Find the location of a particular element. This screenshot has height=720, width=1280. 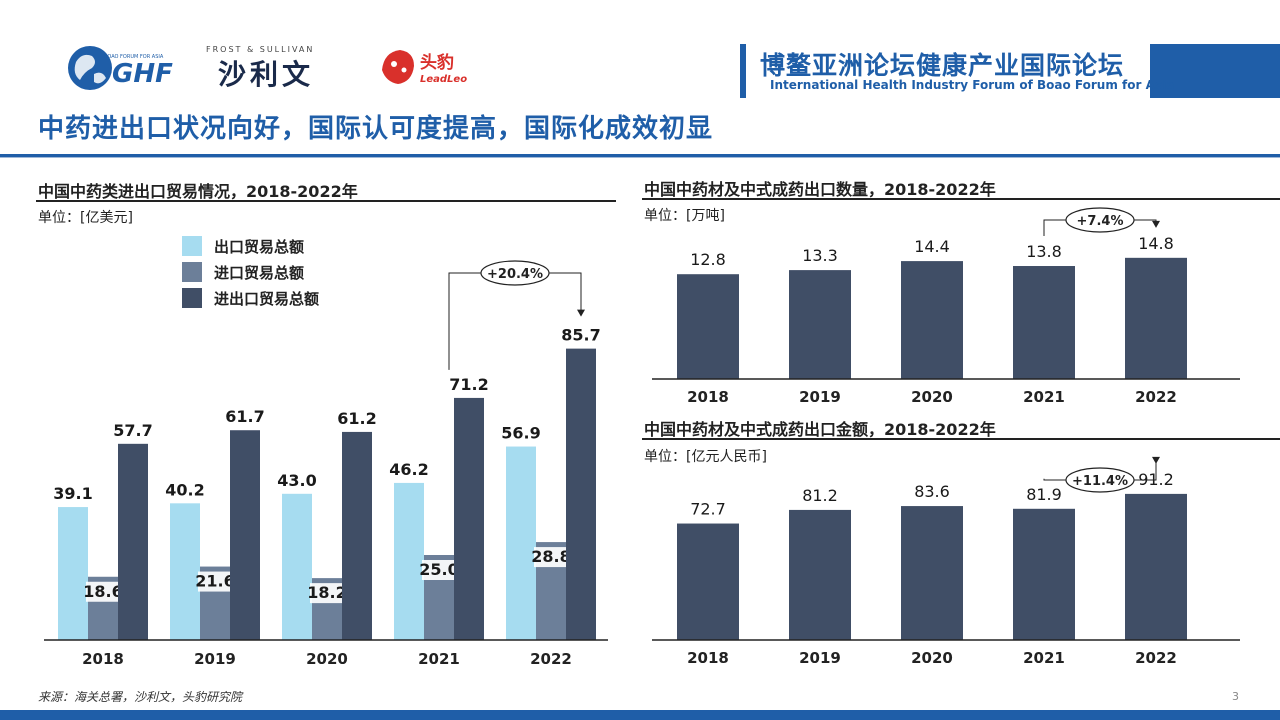

chart1-title-rule is located at coordinates (326, 201).